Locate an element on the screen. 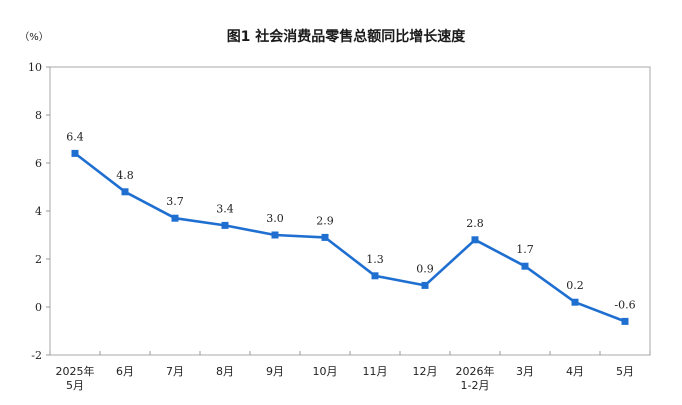 This screenshot has width=682, height=405. y-tick-label: 2 is located at coordinates (38, 259).